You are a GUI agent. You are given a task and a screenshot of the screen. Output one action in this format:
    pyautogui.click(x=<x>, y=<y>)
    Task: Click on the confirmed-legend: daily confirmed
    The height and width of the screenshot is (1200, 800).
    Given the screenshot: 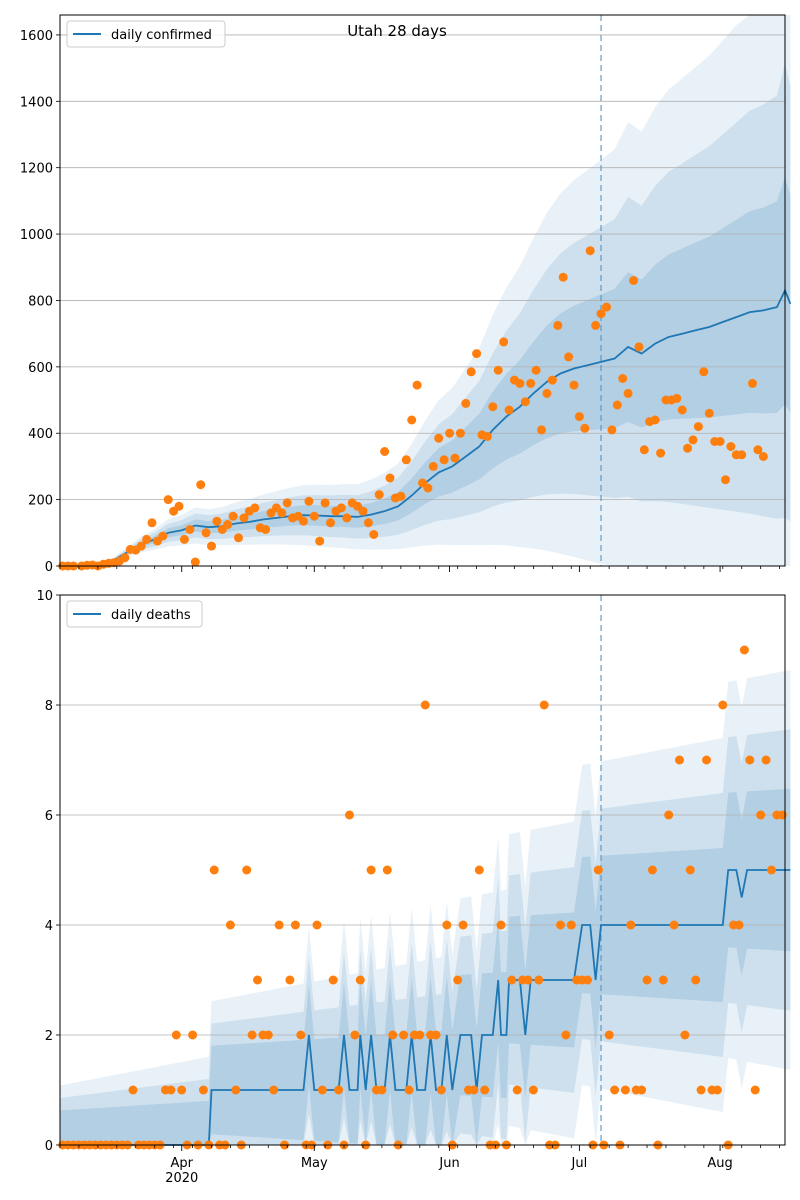 What is the action you would take?
    pyautogui.click(x=146, y=34)
    